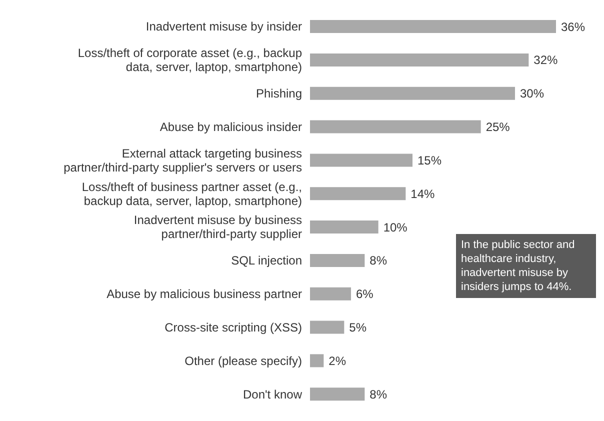 The image size is (604, 421). What do you see at coordinates (546, 60) in the screenshot?
I see `data-label: 32%` at bounding box center [546, 60].